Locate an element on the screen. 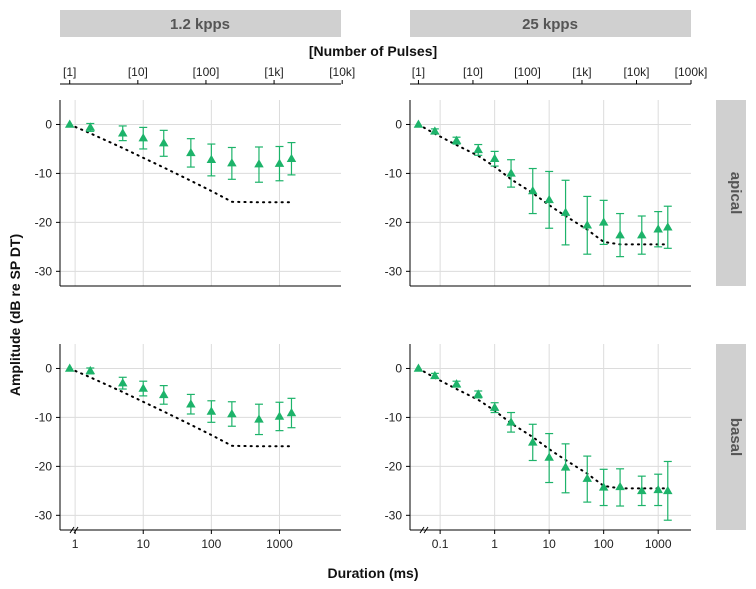 The height and width of the screenshot is (589, 756). x-tick-label: 0.1 is located at coordinates (440, 544).